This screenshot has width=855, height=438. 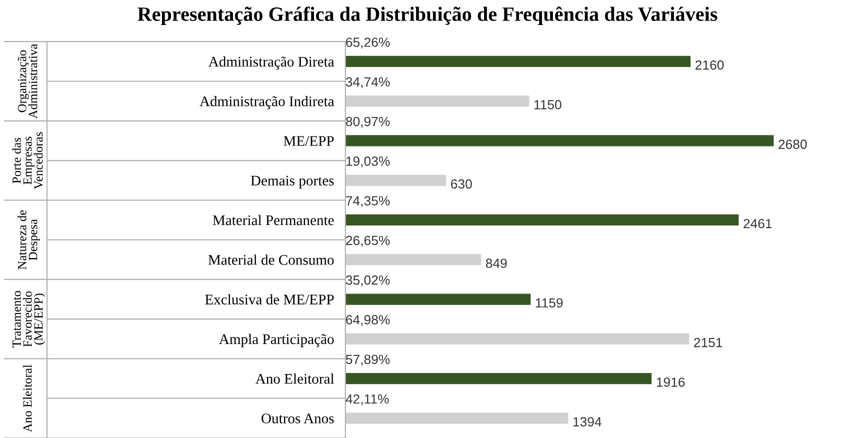 I want to click on data-label: 2461, so click(x=758, y=223).